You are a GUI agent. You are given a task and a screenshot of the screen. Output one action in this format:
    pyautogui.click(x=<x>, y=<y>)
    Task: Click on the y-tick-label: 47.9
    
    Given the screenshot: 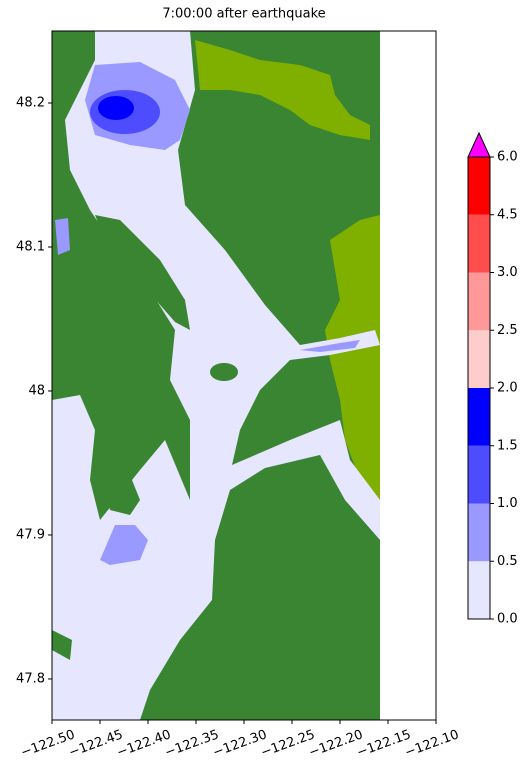 What is the action you would take?
    pyautogui.click(x=30, y=534)
    